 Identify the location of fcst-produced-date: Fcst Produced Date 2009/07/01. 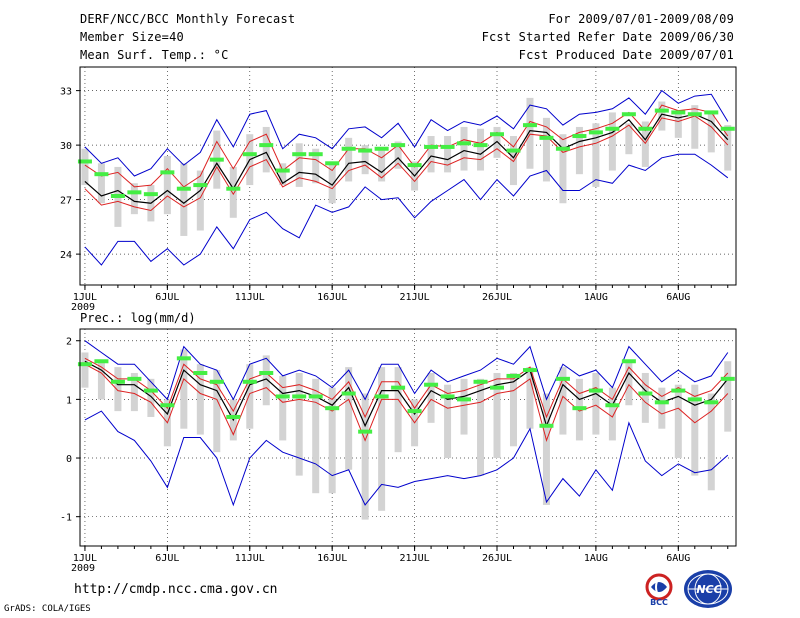
(626, 55).